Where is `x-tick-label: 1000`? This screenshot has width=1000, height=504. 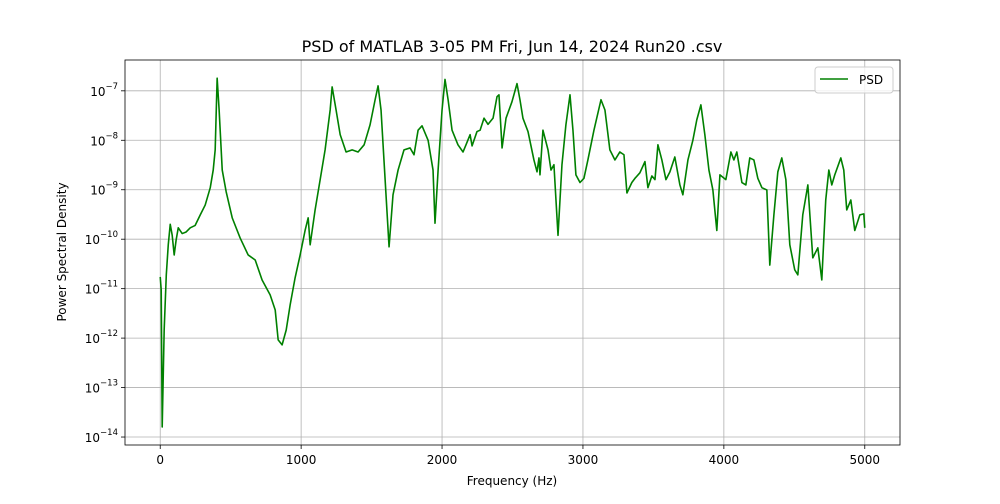
x-tick-label: 1000 is located at coordinates (301, 460).